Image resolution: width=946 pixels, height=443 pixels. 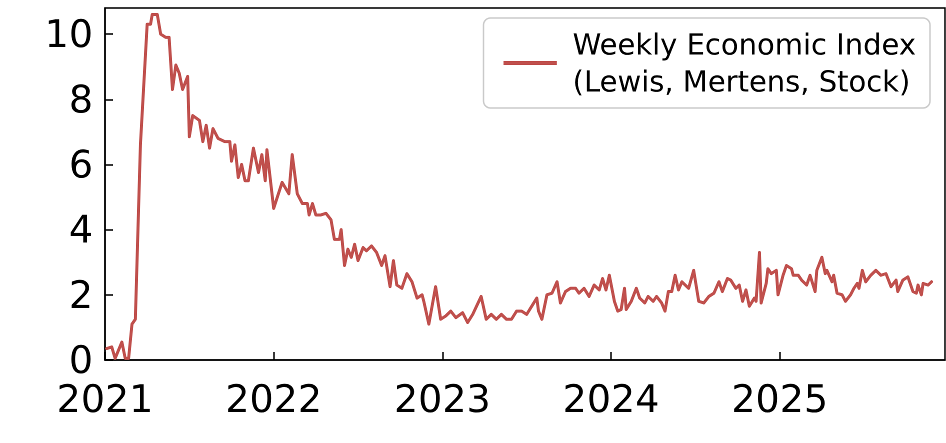 I want to click on y-tick-label: 10, so click(x=68, y=34).